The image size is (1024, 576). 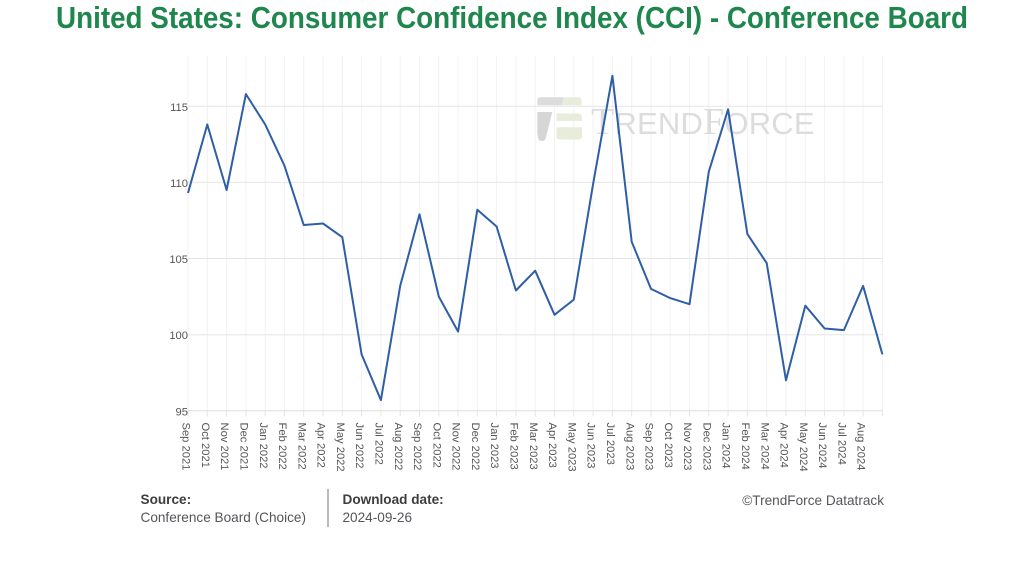 What do you see at coordinates (494, 446) in the screenshot?
I see `svg-text: Jan 2023` at bounding box center [494, 446].